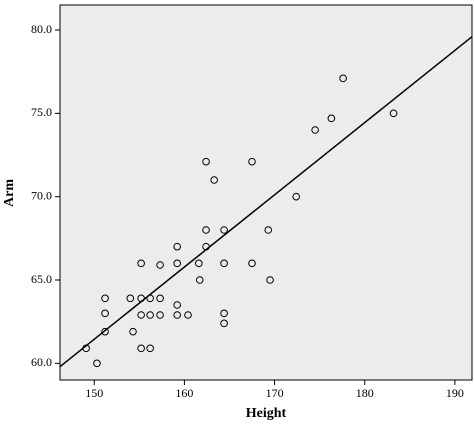 The image size is (474, 427). I want to click on x-tick-label: 150, so click(94, 393).